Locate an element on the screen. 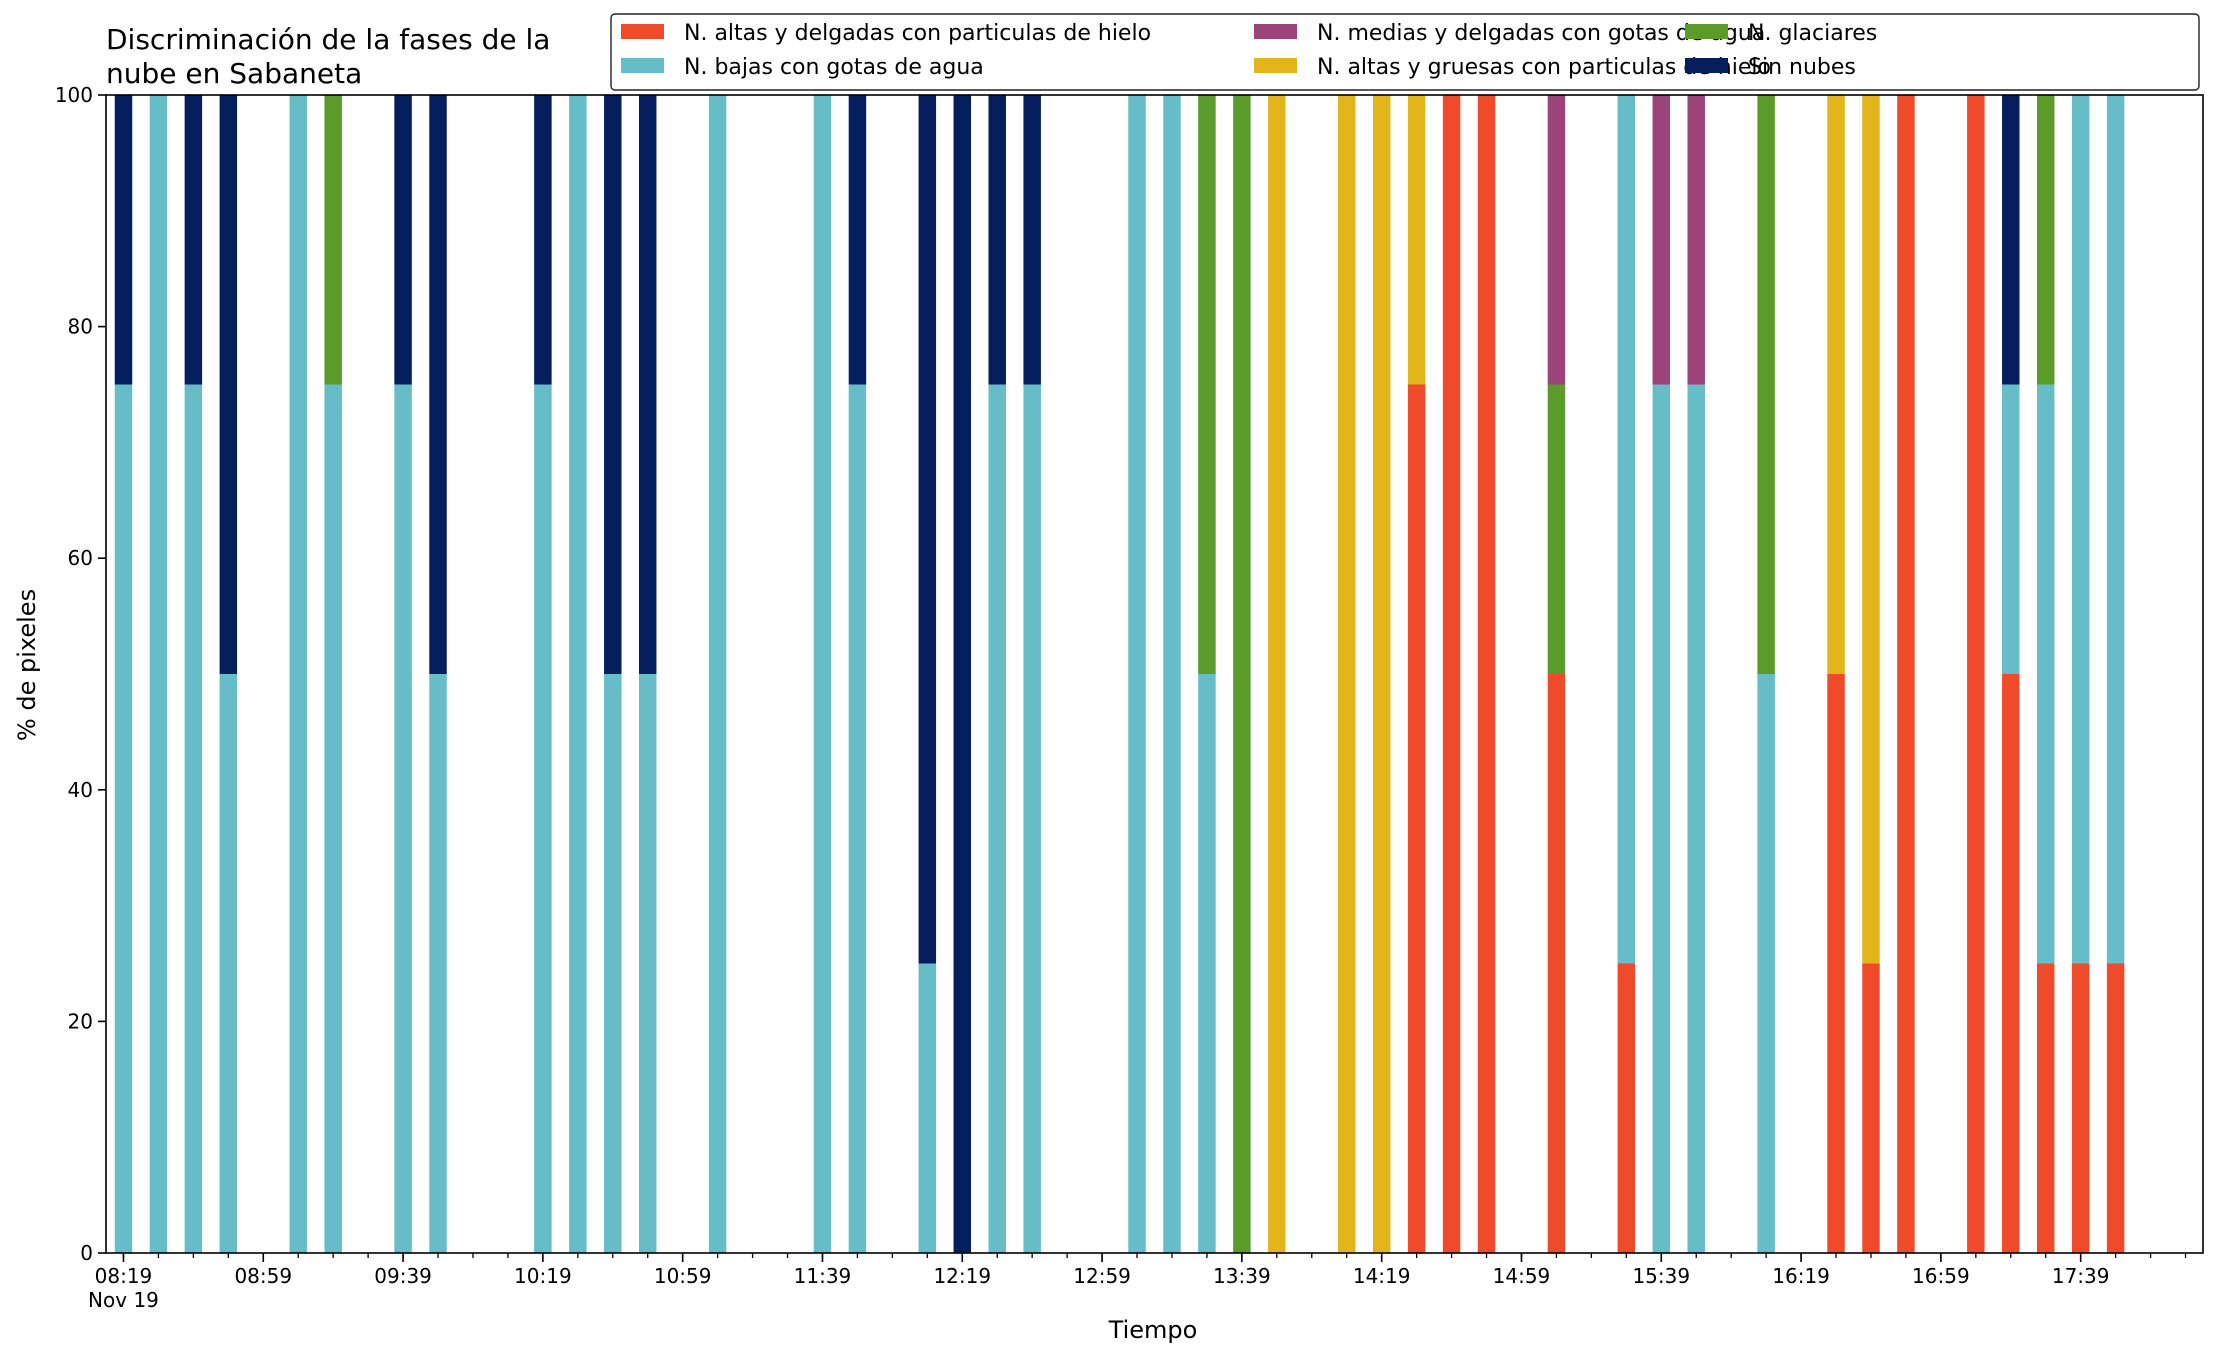 The height and width of the screenshot is (1355, 2216). y-tick-label-4: 80 is located at coordinates (80, 327).